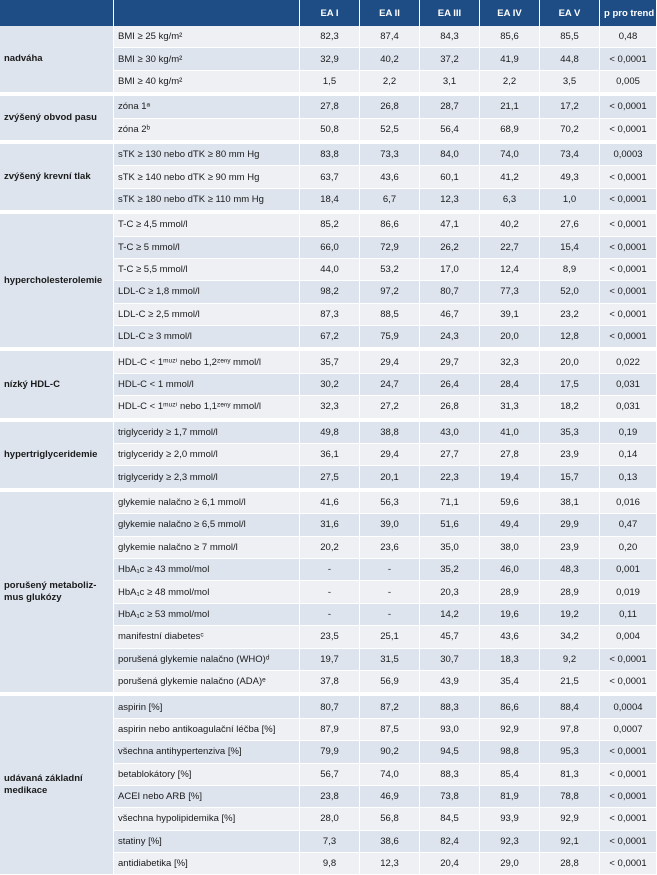  What do you see at coordinates (330, 225) in the screenshot?
I see `value-cell: 85,2` at bounding box center [330, 225].